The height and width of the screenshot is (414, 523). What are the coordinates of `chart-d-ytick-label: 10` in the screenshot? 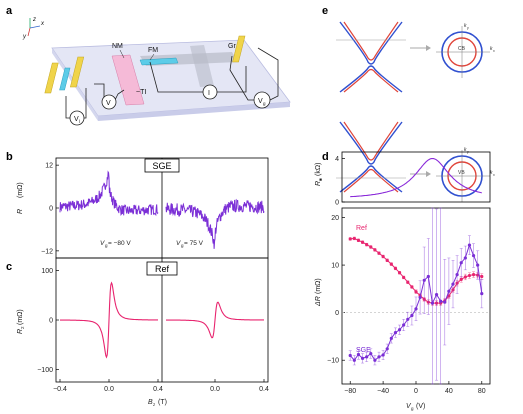 It's located at (335, 266).